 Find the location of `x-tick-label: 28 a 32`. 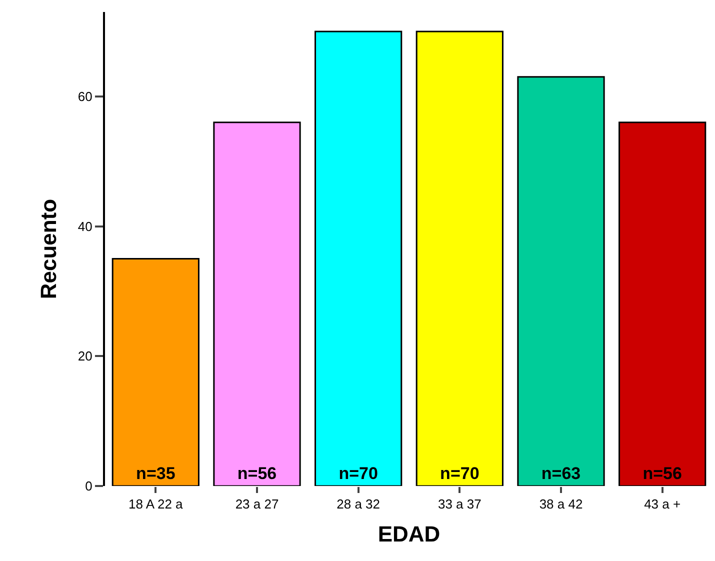

x-tick-label: 28 a 32 is located at coordinates (358, 504).